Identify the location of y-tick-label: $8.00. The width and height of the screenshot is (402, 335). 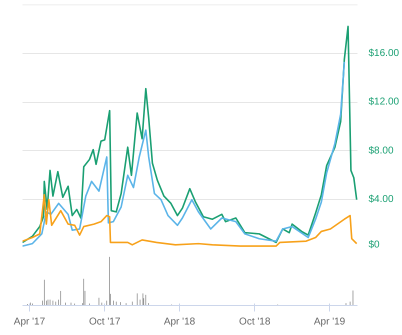
(381, 150).